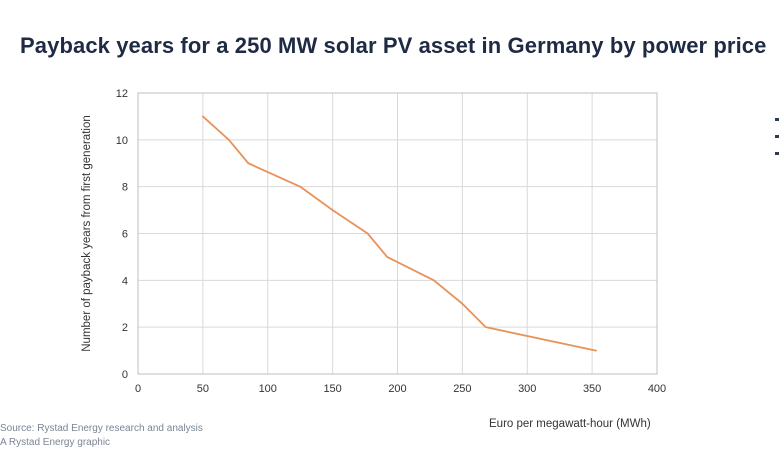 This screenshot has height=470, width=780. I want to click on y-tick-label: 8, so click(125, 188).